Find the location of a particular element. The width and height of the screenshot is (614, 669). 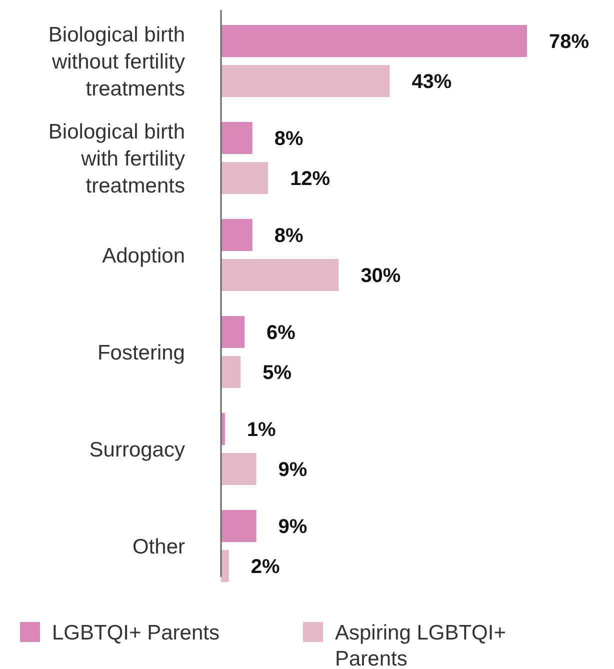

data-label: 12% is located at coordinates (310, 179).